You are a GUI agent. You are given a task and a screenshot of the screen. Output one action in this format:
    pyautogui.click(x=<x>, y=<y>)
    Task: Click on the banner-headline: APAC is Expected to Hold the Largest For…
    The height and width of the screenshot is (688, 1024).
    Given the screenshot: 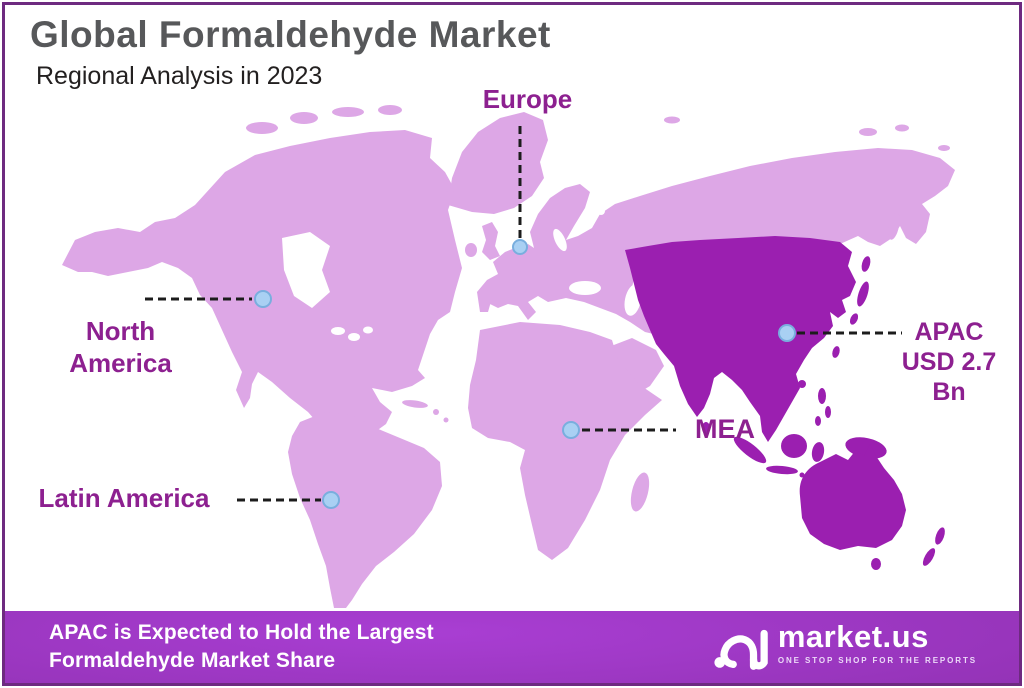 What is the action you would take?
    pyautogui.click(x=241, y=647)
    